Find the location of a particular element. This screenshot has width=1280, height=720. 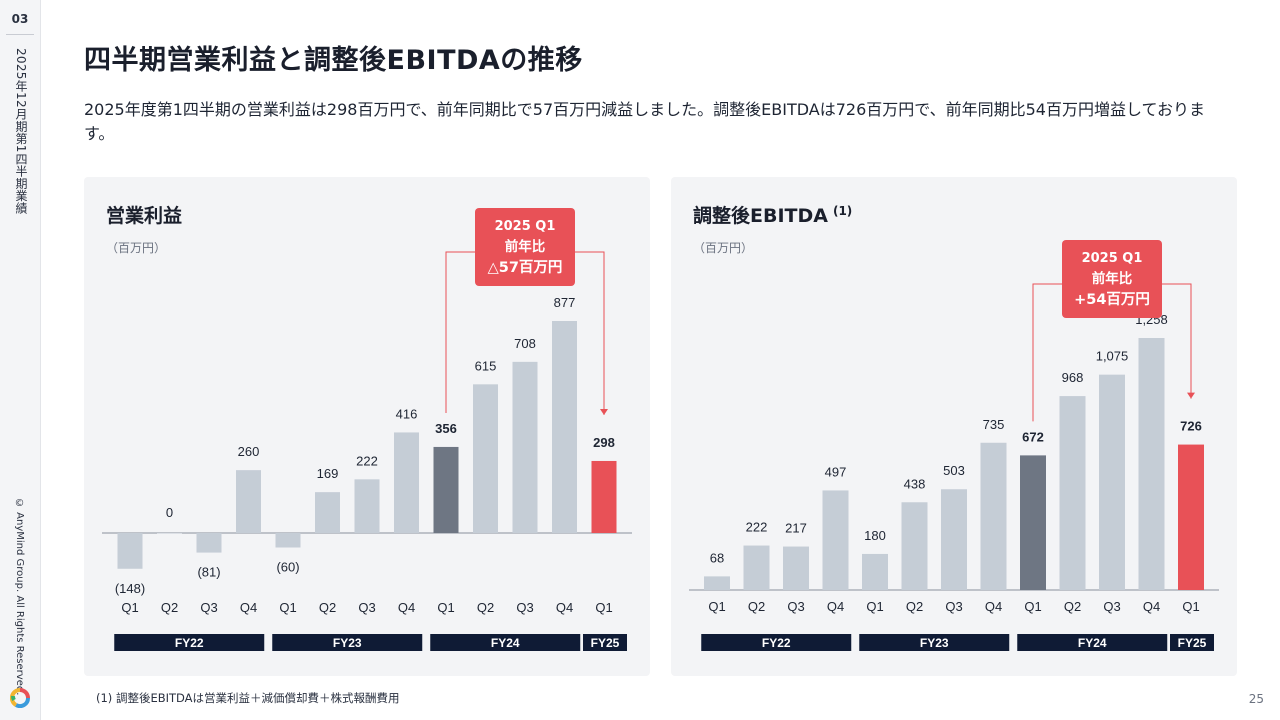

callout-box is located at coordinates (1112, 279).